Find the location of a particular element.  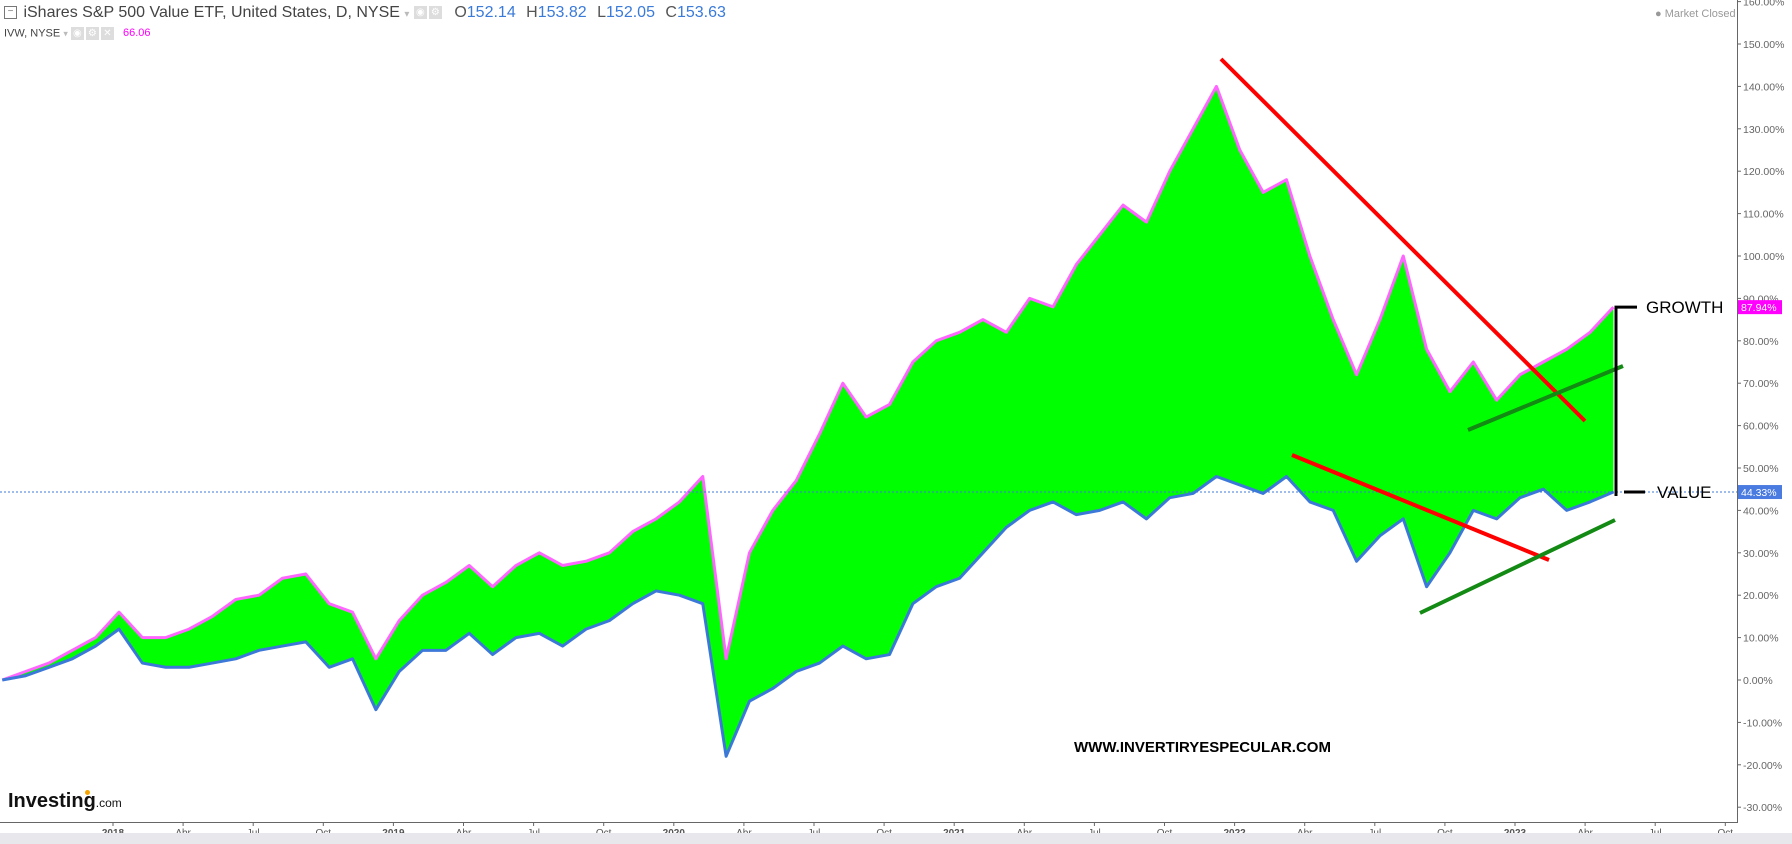

y-tick-label: 0.00% is located at coordinates (1758, 681).